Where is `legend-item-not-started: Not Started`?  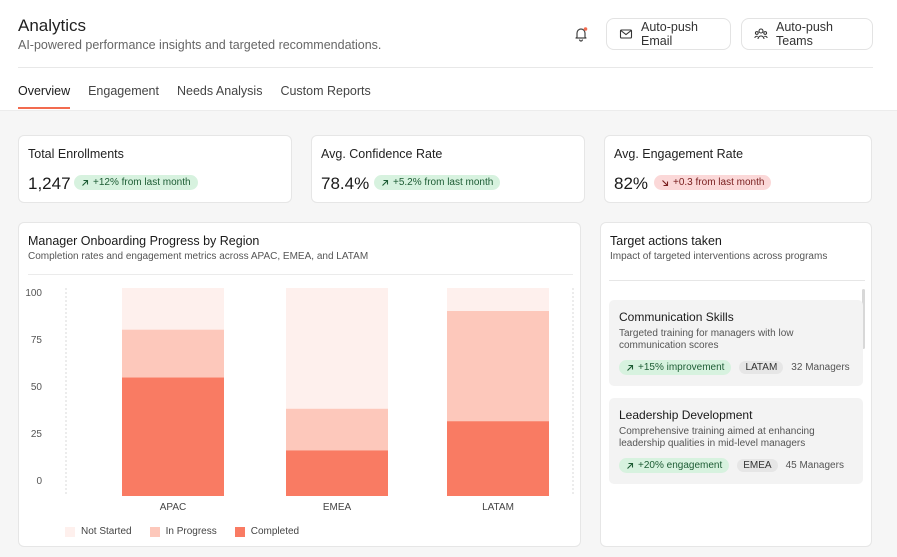
legend-item-not-started: Not Started is located at coordinates (98, 531).